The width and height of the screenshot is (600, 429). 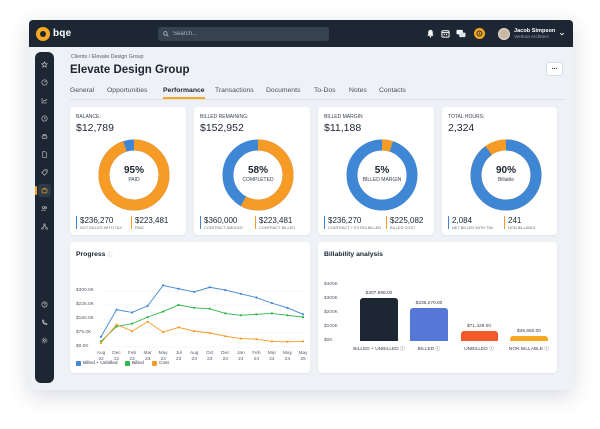 What do you see at coordinates (479, 33) in the screenshot?
I see `timer-icon` at bounding box center [479, 33].